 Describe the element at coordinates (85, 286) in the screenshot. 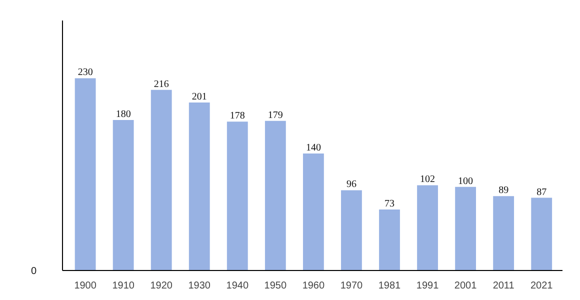

I see `x-tick-label: 1900` at that location.